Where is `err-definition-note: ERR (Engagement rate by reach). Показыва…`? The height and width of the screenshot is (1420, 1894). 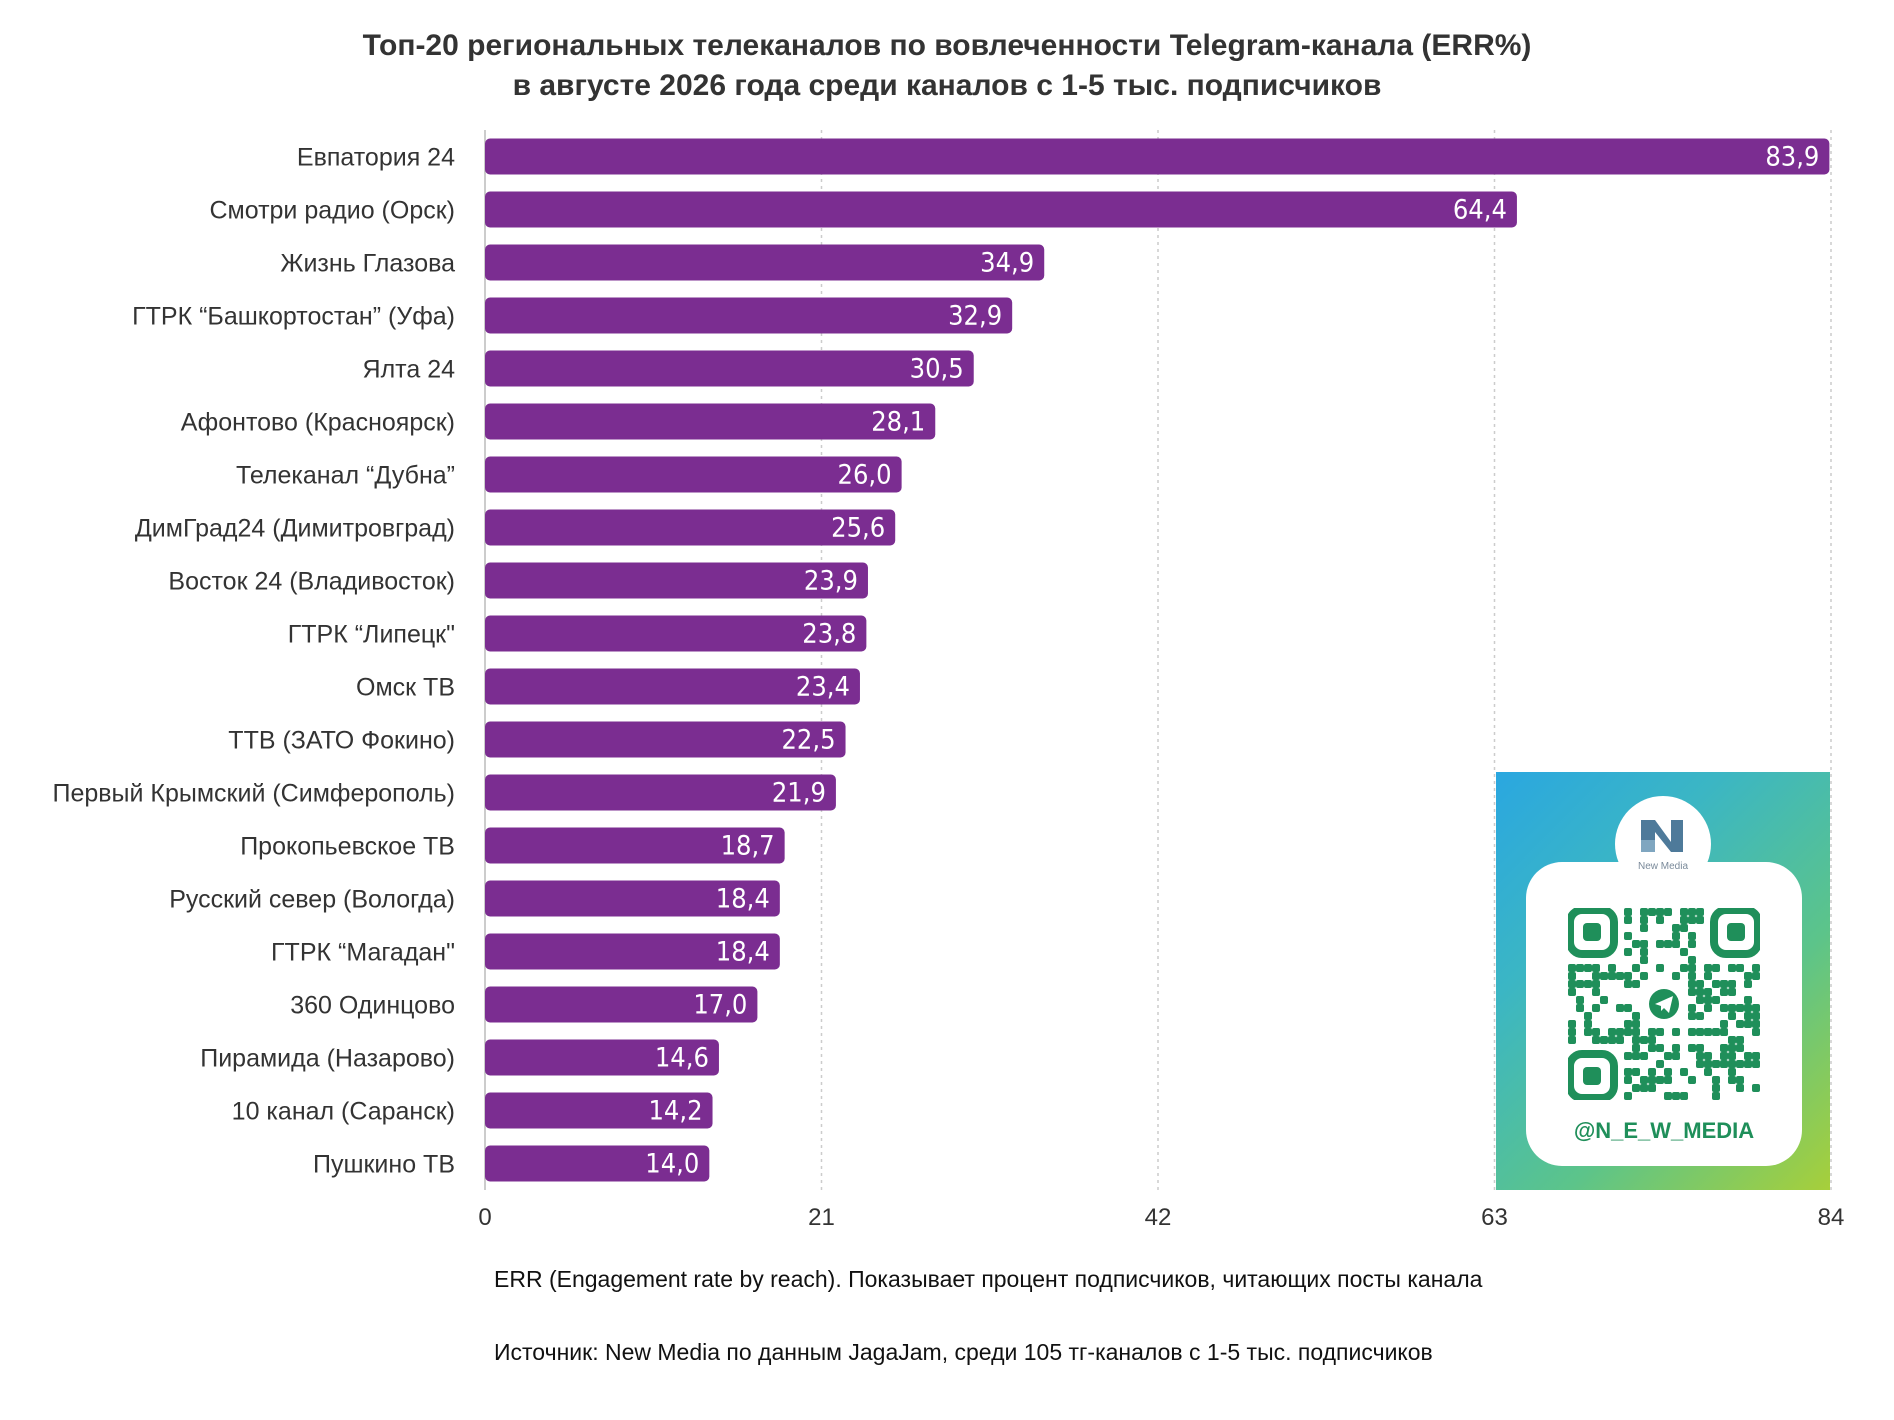 err-definition-note: ERR (Engagement rate by reach). Показыва… is located at coordinates (988, 1279).